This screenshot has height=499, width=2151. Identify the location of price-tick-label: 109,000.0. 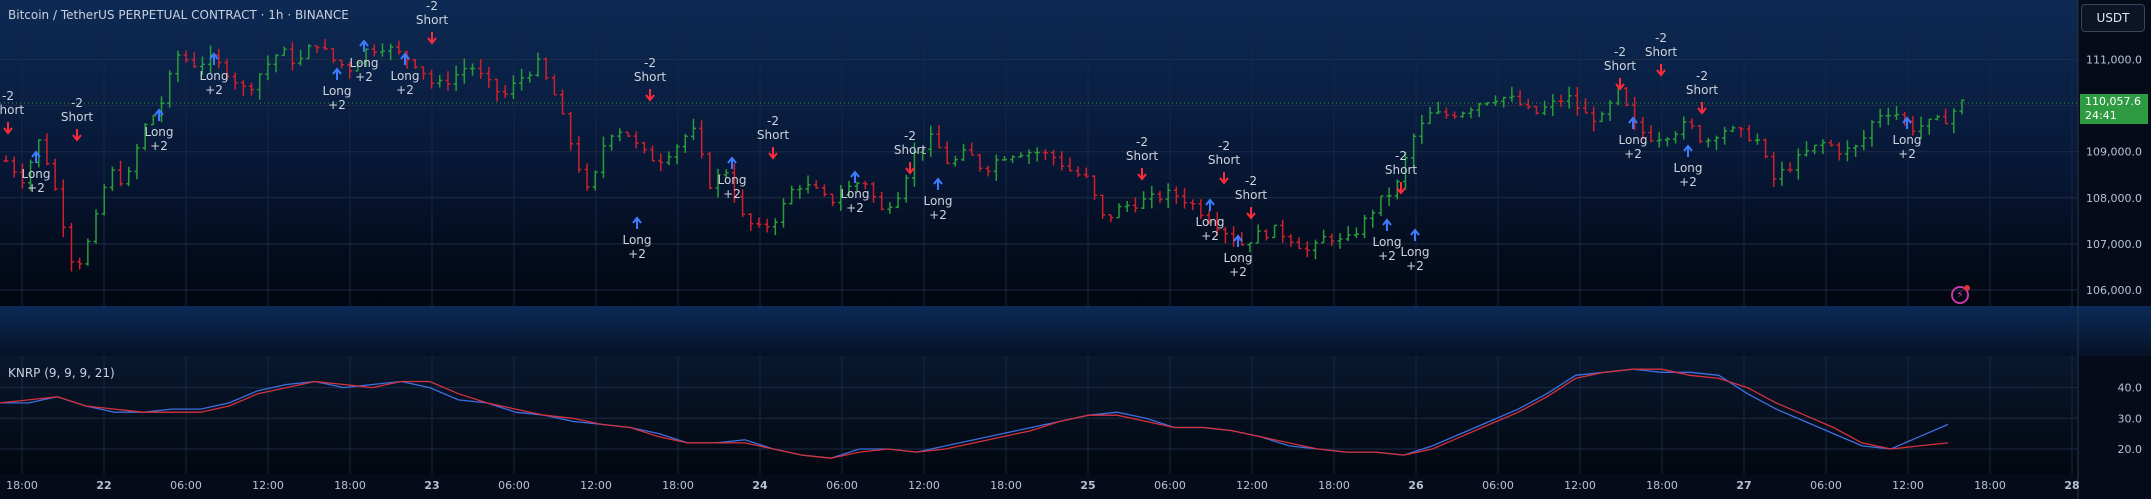
(2114, 152).